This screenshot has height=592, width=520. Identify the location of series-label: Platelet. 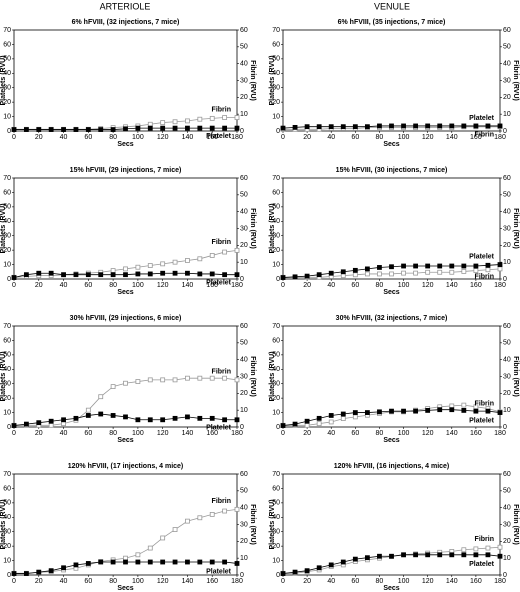
(219, 428).